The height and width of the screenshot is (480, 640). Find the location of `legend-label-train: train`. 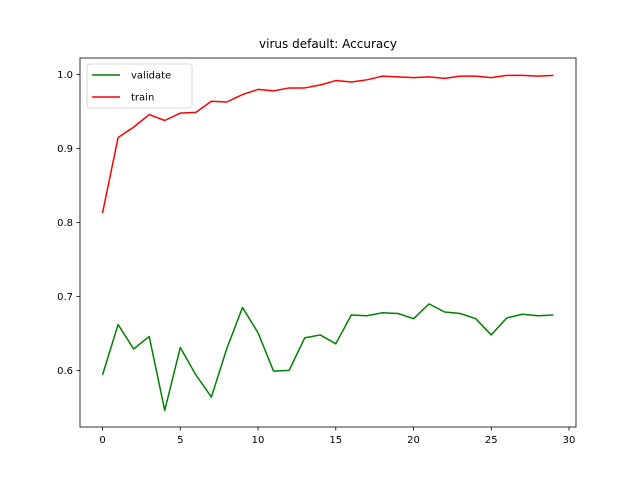

legend-label-train: train is located at coordinates (142, 98).